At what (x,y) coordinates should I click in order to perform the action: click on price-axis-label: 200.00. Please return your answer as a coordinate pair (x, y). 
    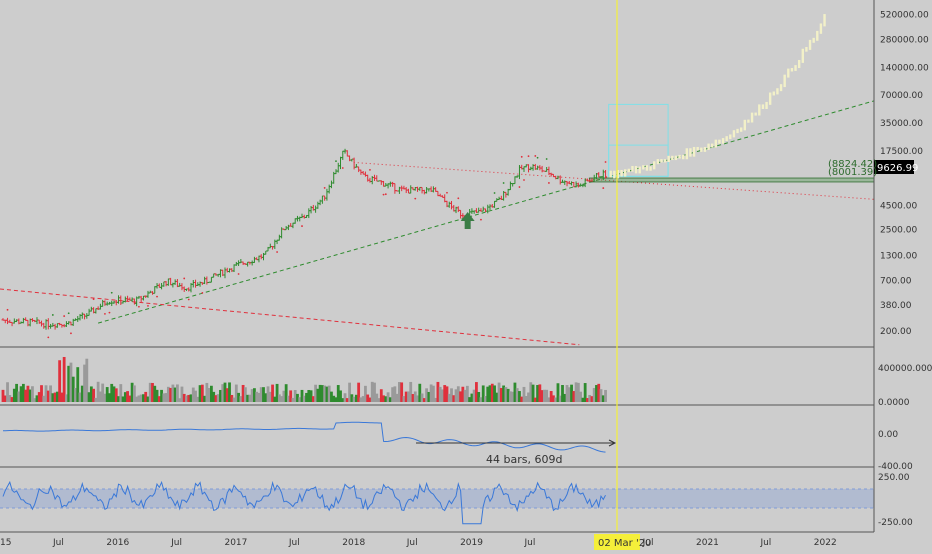
    Looking at the image, I should click on (896, 332).